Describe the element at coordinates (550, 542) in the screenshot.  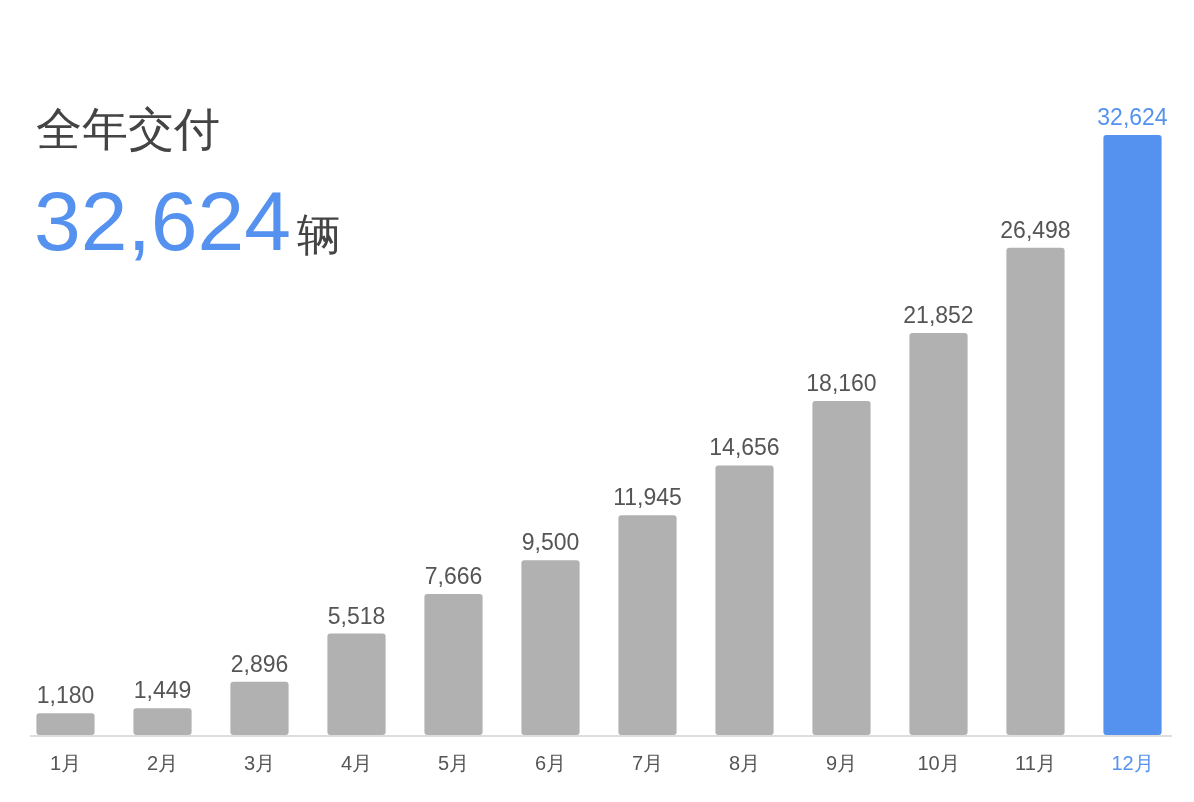
I see `data-label: 9,500` at that location.